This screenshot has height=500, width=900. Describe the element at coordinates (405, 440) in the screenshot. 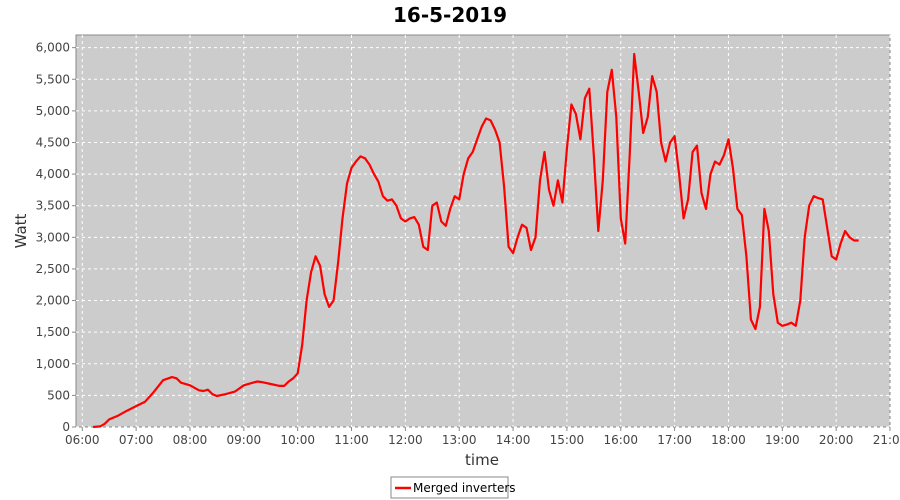

I see `x-tick-label: 12:00` at that location.